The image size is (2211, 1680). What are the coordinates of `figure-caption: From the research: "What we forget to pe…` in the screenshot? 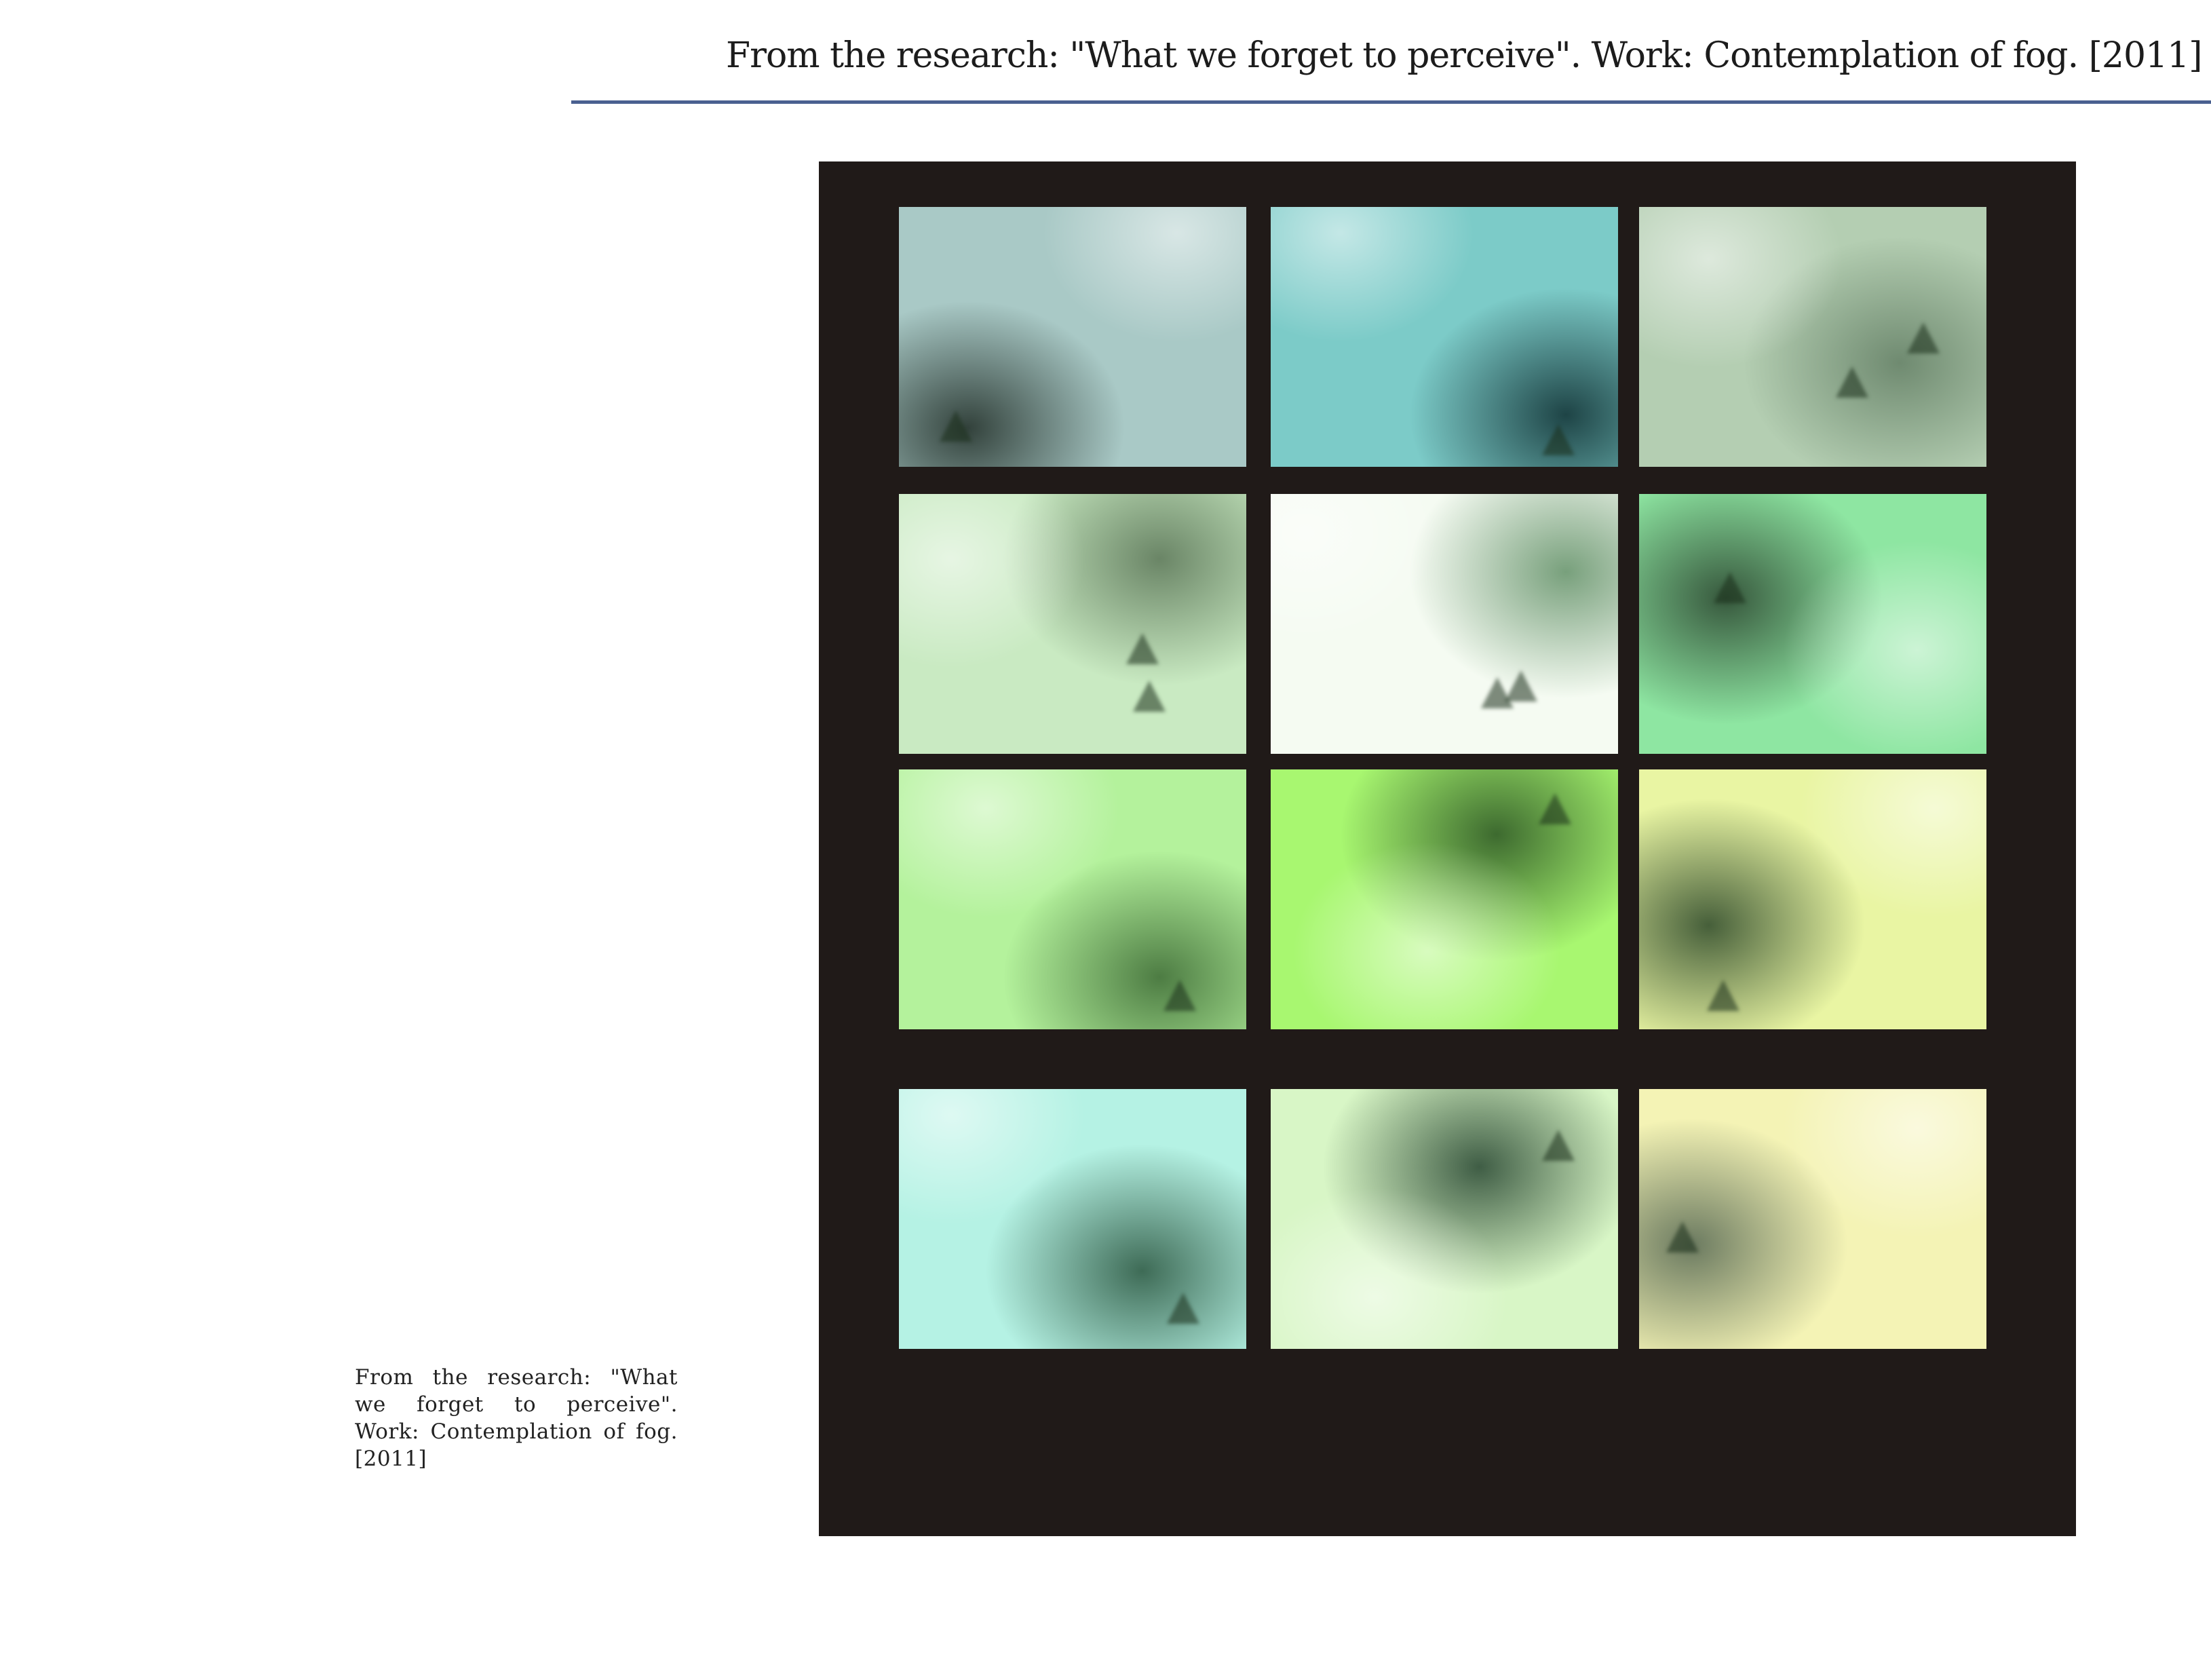 It's located at (516, 1418).